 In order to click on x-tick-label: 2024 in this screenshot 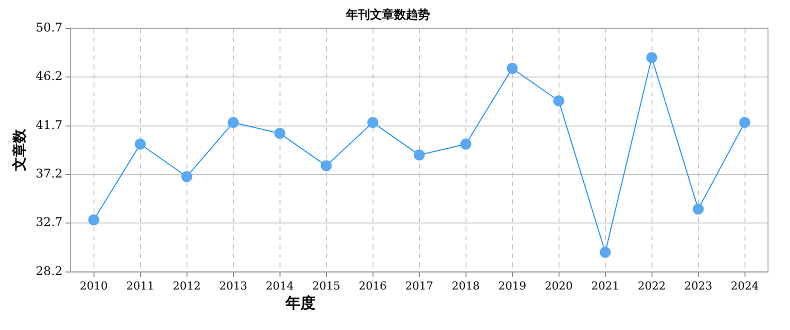, I will do `click(744, 285)`.